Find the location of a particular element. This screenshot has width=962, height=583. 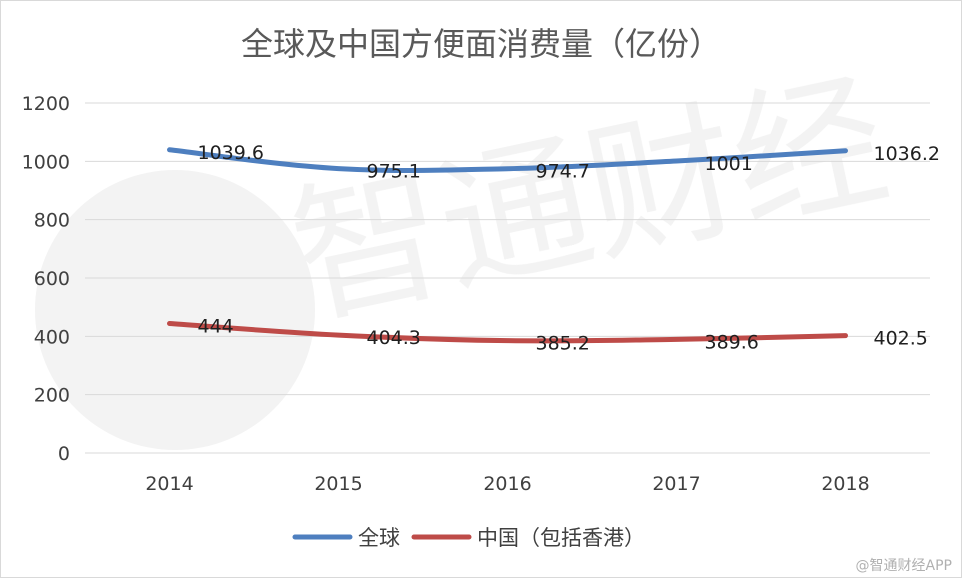

x-tick-label: 2014 is located at coordinates (169, 484).